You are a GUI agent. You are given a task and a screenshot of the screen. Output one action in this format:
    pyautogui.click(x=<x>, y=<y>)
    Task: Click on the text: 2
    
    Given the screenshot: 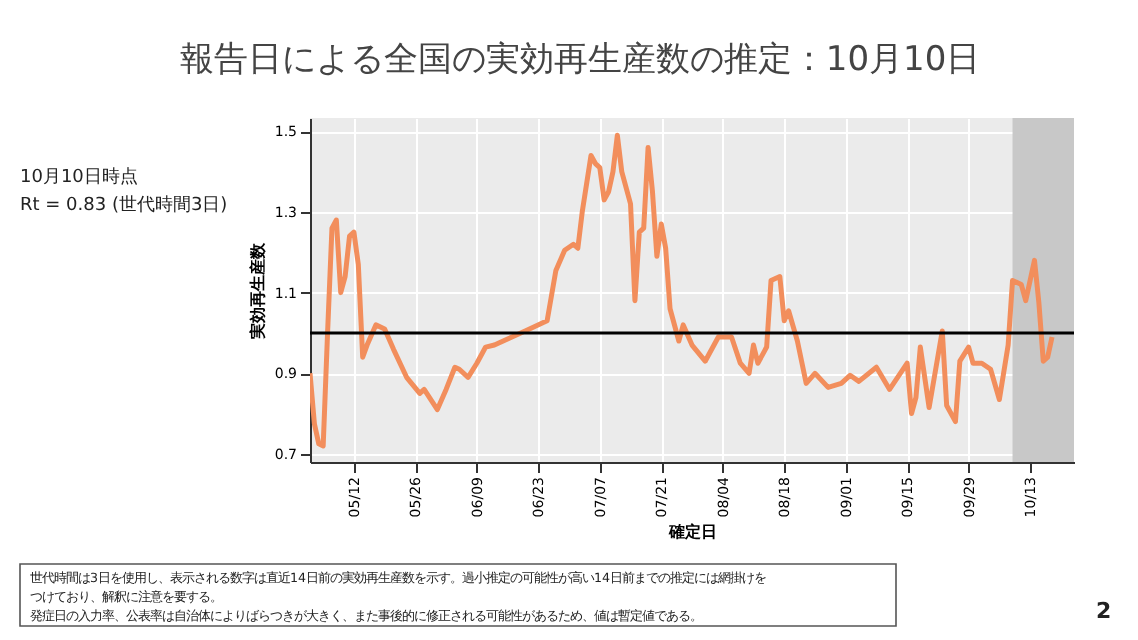 What is the action you would take?
    pyautogui.click(x=1104, y=611)
    